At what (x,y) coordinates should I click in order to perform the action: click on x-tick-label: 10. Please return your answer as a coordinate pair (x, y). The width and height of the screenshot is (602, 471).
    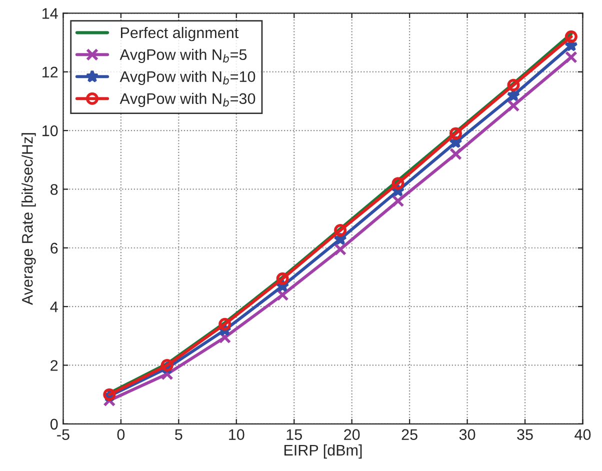
    Looking at the image, I should click on (236, 434).